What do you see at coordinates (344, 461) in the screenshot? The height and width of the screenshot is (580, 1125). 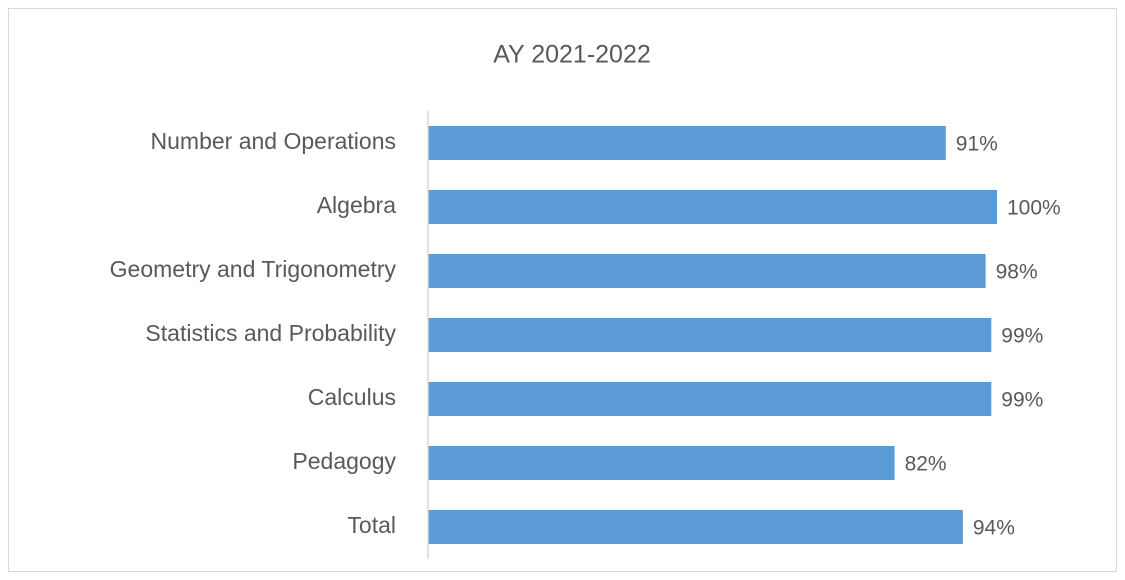 I see `y-tick-label: Pedagogy` at bounding box center [344, 461].